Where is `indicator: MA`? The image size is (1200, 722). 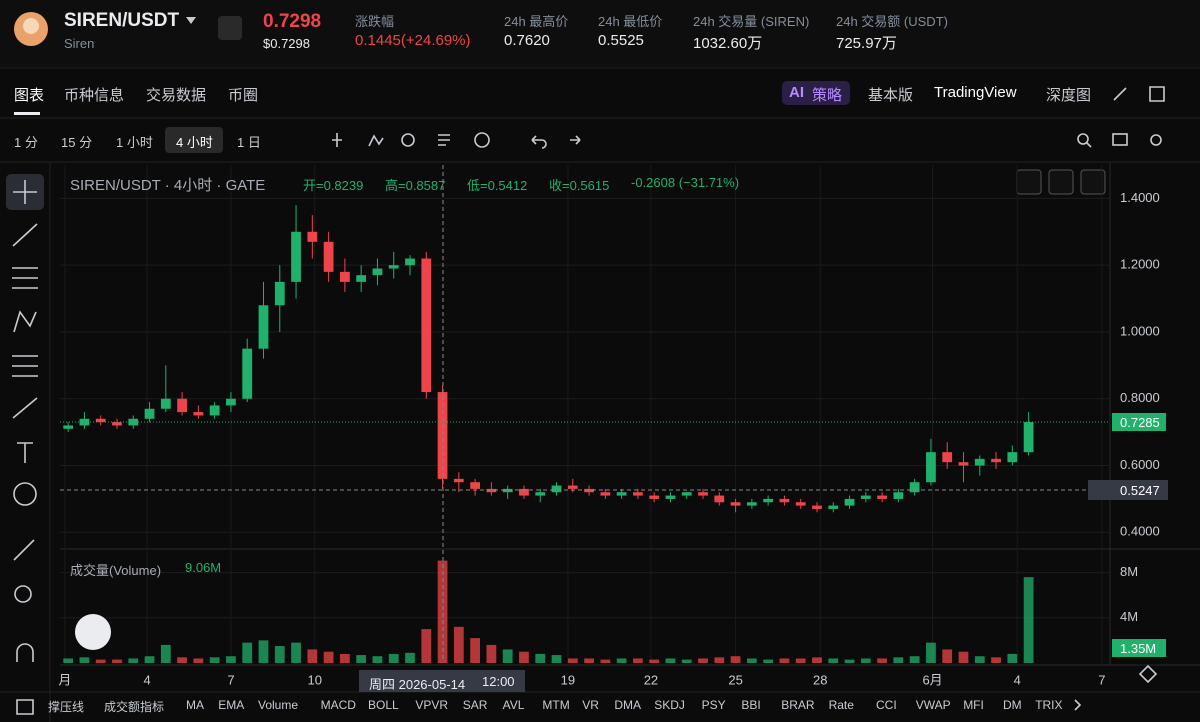
indicator: MA is located at coordinates (195, 705).